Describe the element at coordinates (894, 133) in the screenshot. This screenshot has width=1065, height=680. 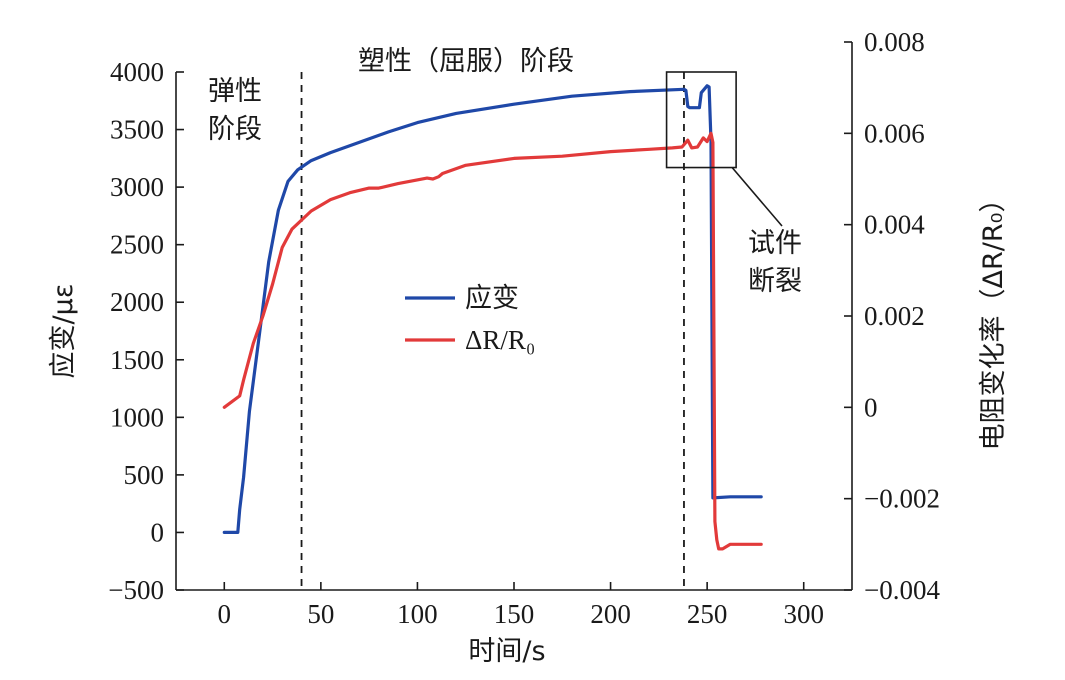
I see `right-y-tick-label: 0.006` at that location.